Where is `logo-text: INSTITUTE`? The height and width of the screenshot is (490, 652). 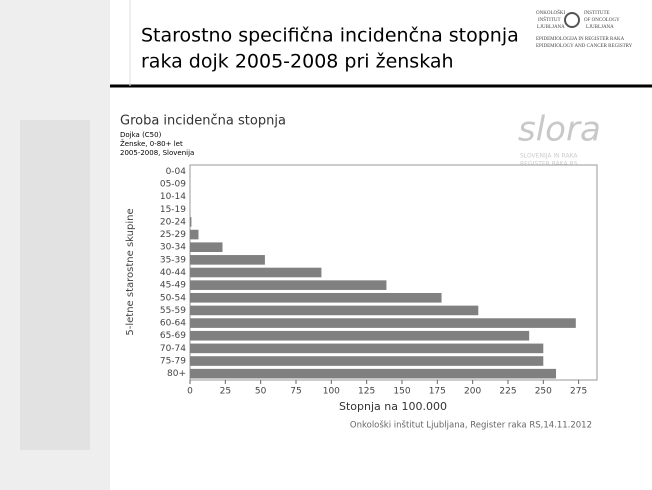 logo-text: INSTITUTE is located at coordinates (597, 13).